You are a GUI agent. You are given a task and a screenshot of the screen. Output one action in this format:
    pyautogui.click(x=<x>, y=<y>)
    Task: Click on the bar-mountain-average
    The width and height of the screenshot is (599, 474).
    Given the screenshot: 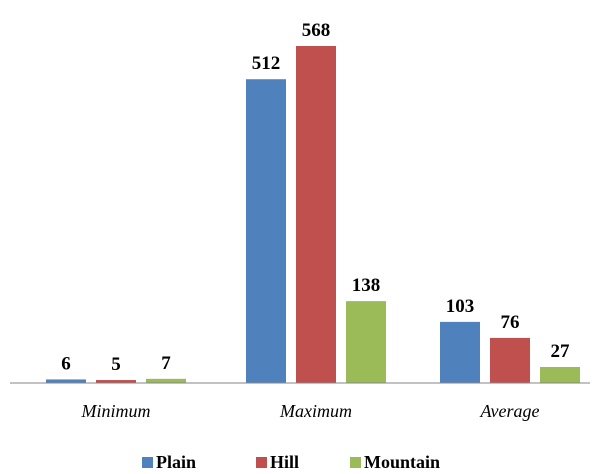 What is the action you would take?
    pyautogui.click(x=560, y=374)
    